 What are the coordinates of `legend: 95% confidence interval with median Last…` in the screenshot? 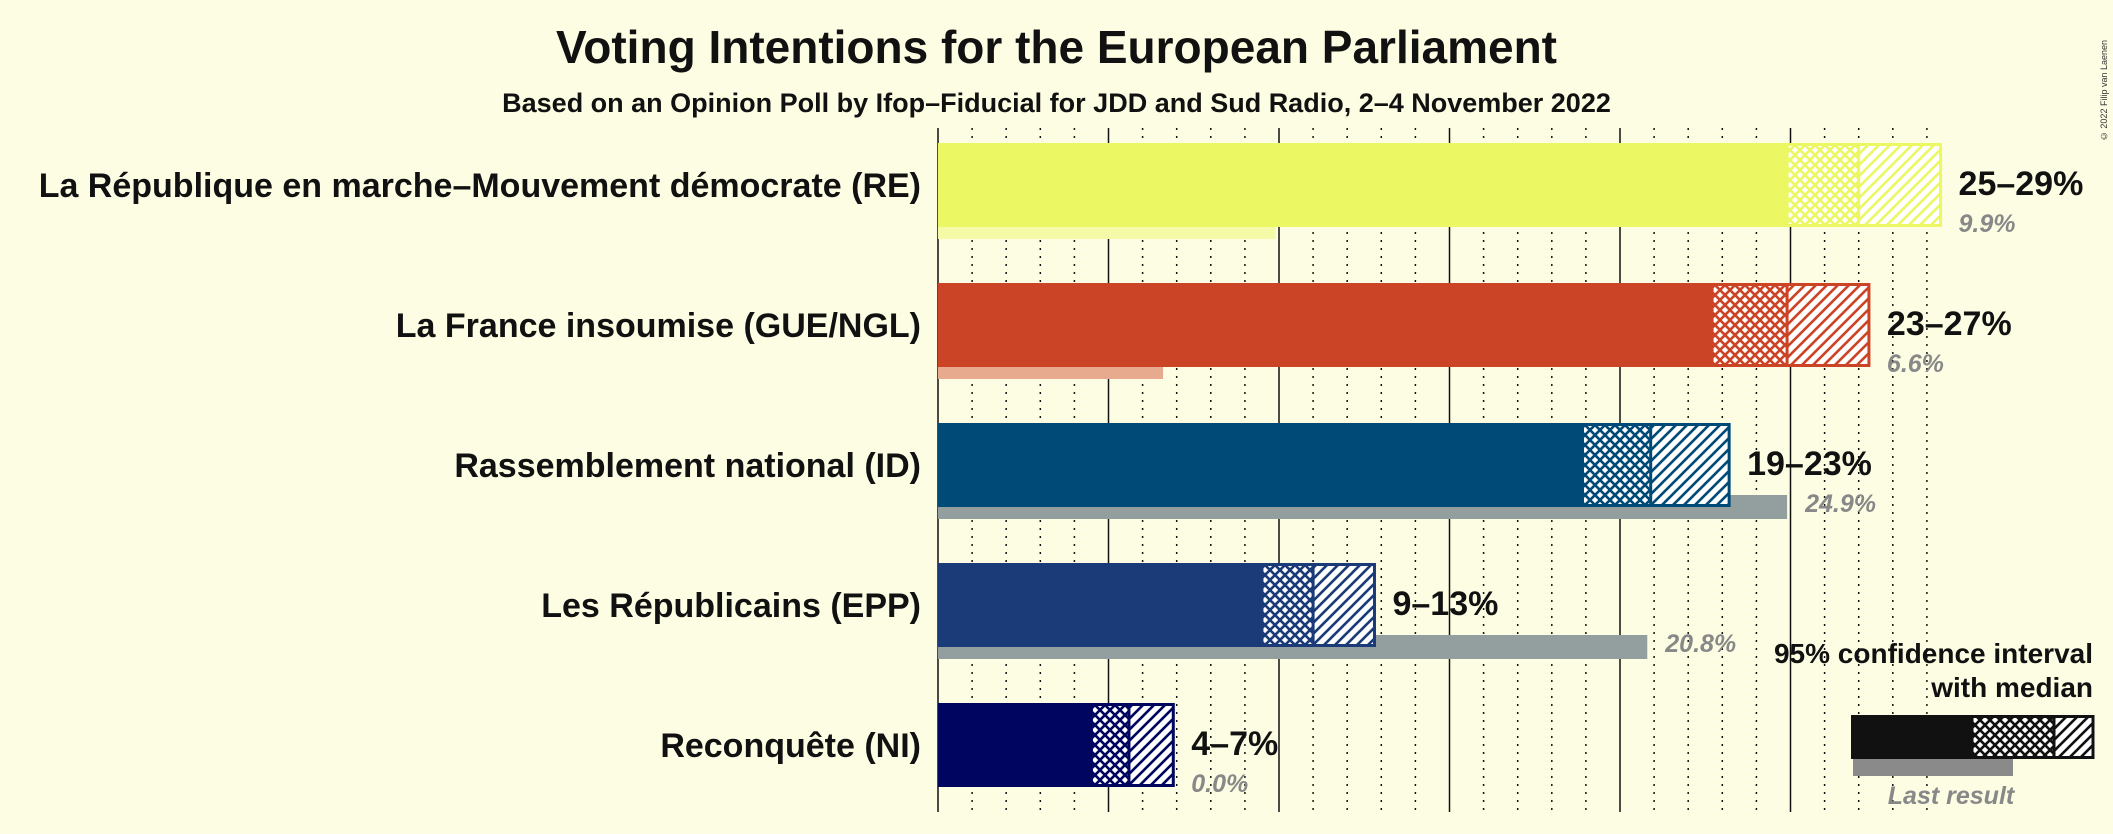 It's located at (1934, 724).